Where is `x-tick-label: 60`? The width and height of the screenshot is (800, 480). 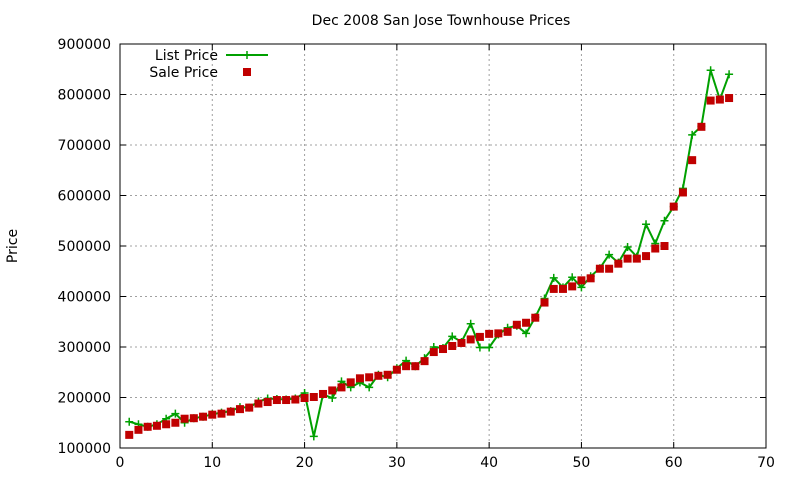
x-tick-label: 60 is located at coordinates (674, 463).